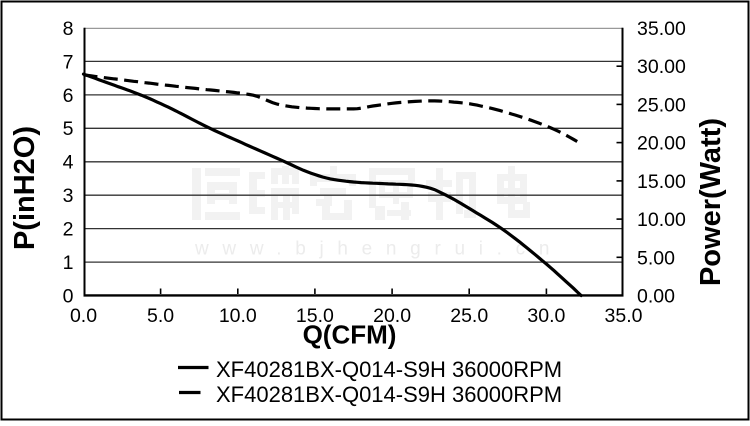  I want to click on svg-text: 15.00, so click(661, 182).